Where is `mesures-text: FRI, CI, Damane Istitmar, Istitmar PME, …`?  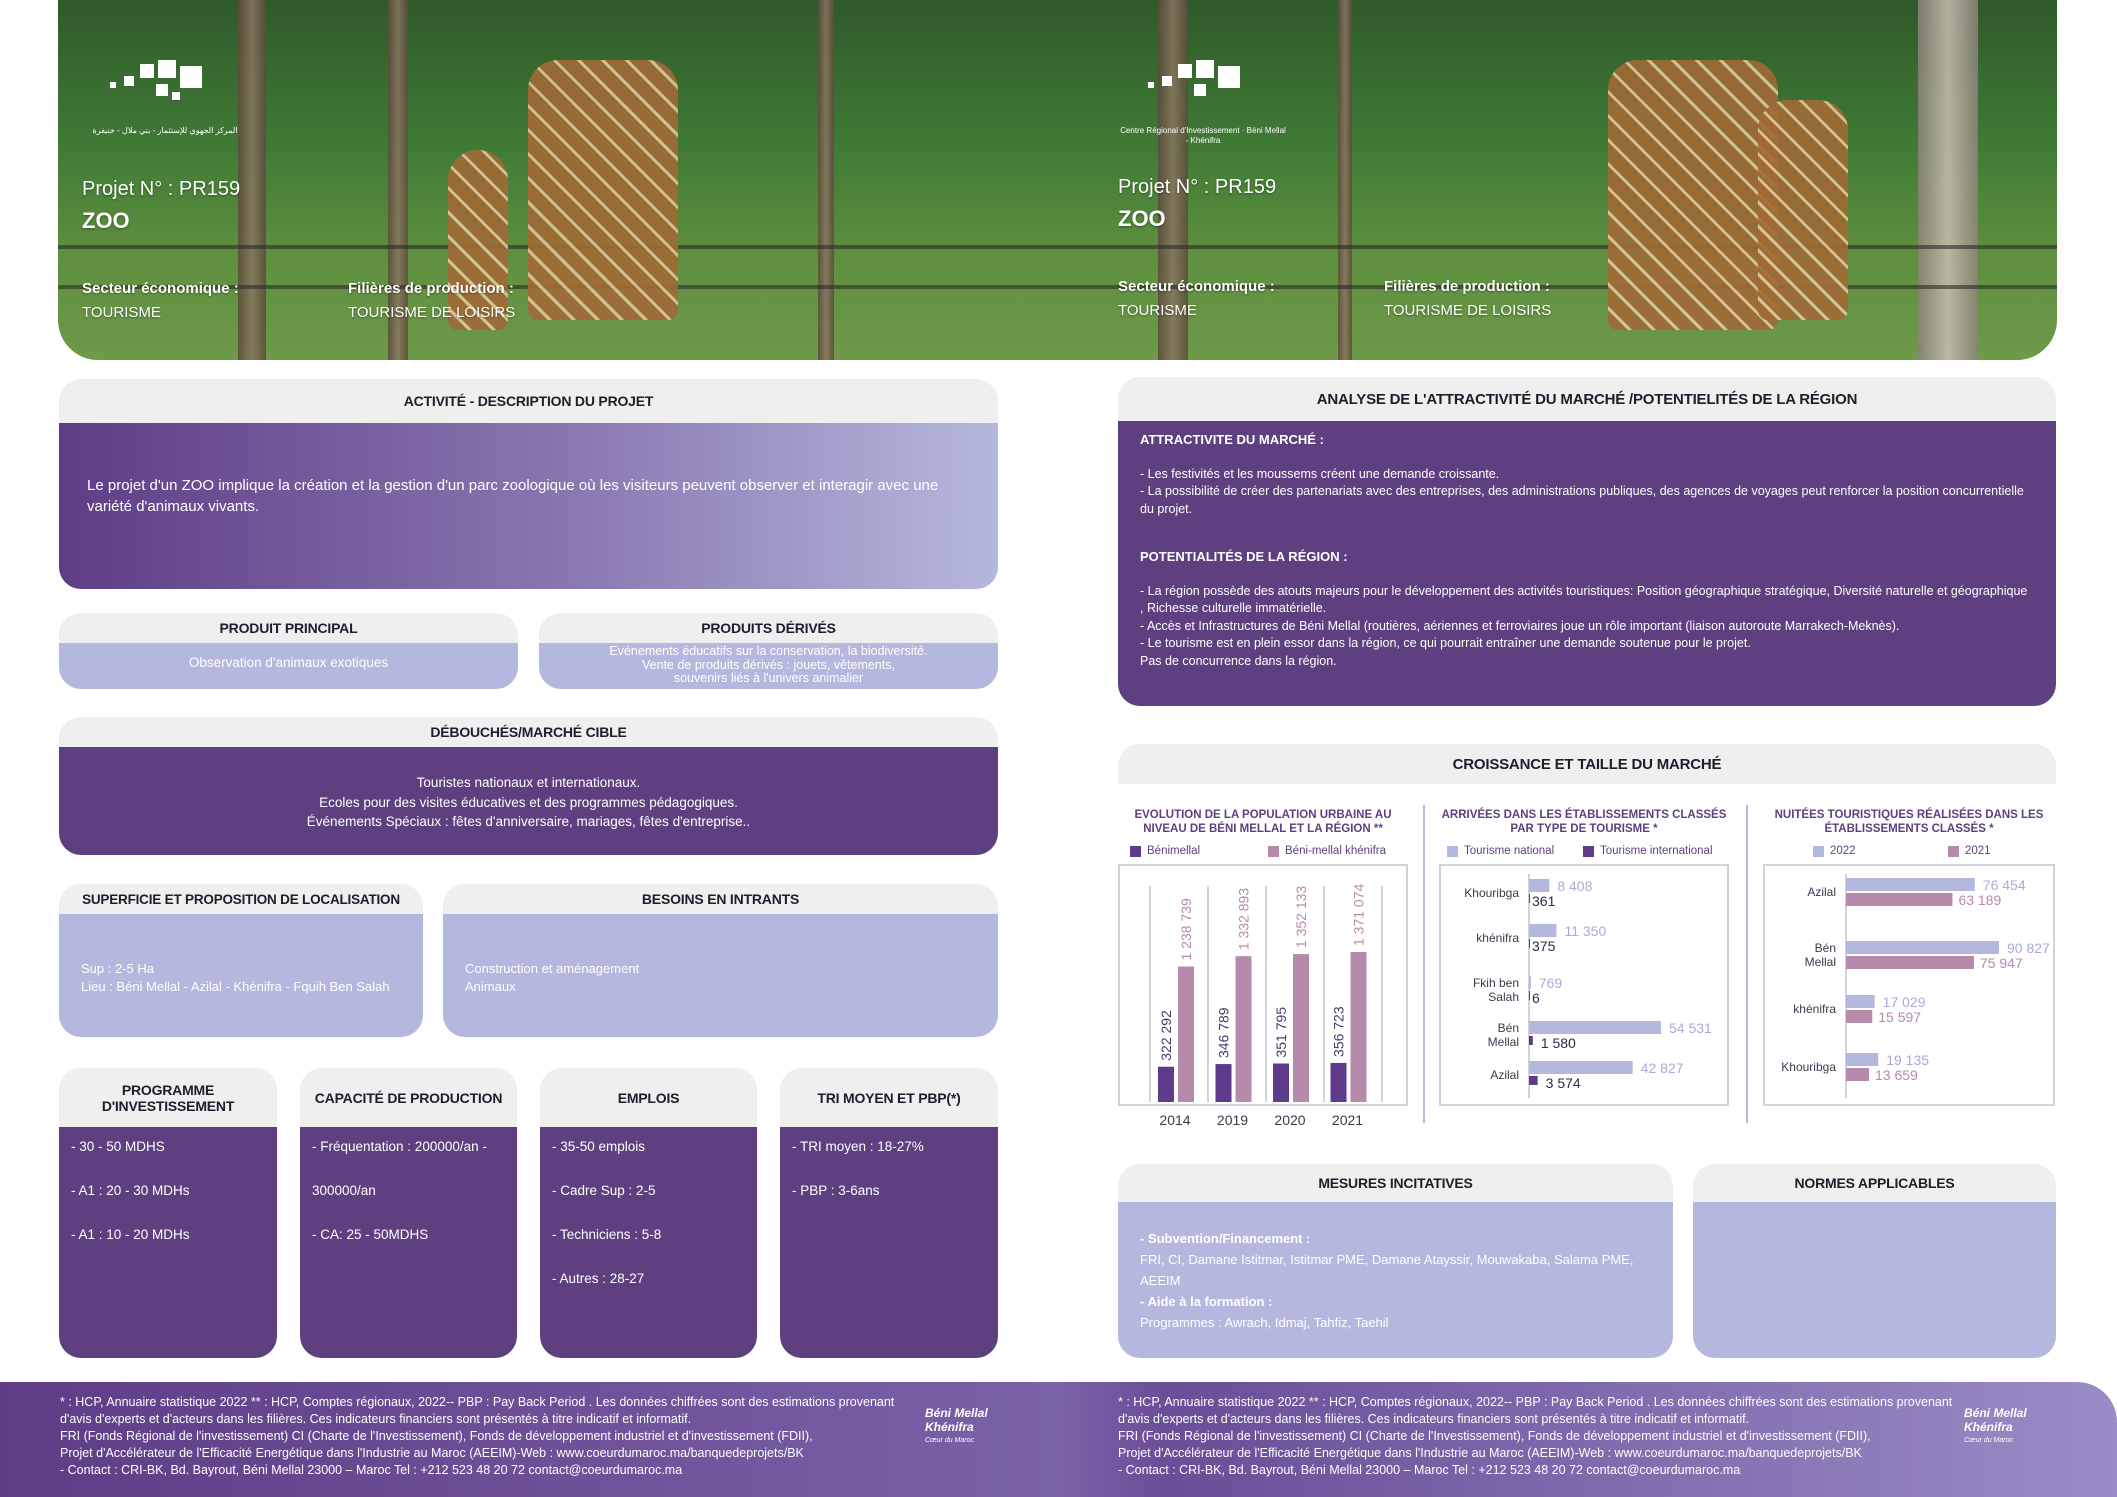 mesures-text: FRI, CI, Damane Istitmar, Istitmar PME, … is located at coordinates (1387, 1270).